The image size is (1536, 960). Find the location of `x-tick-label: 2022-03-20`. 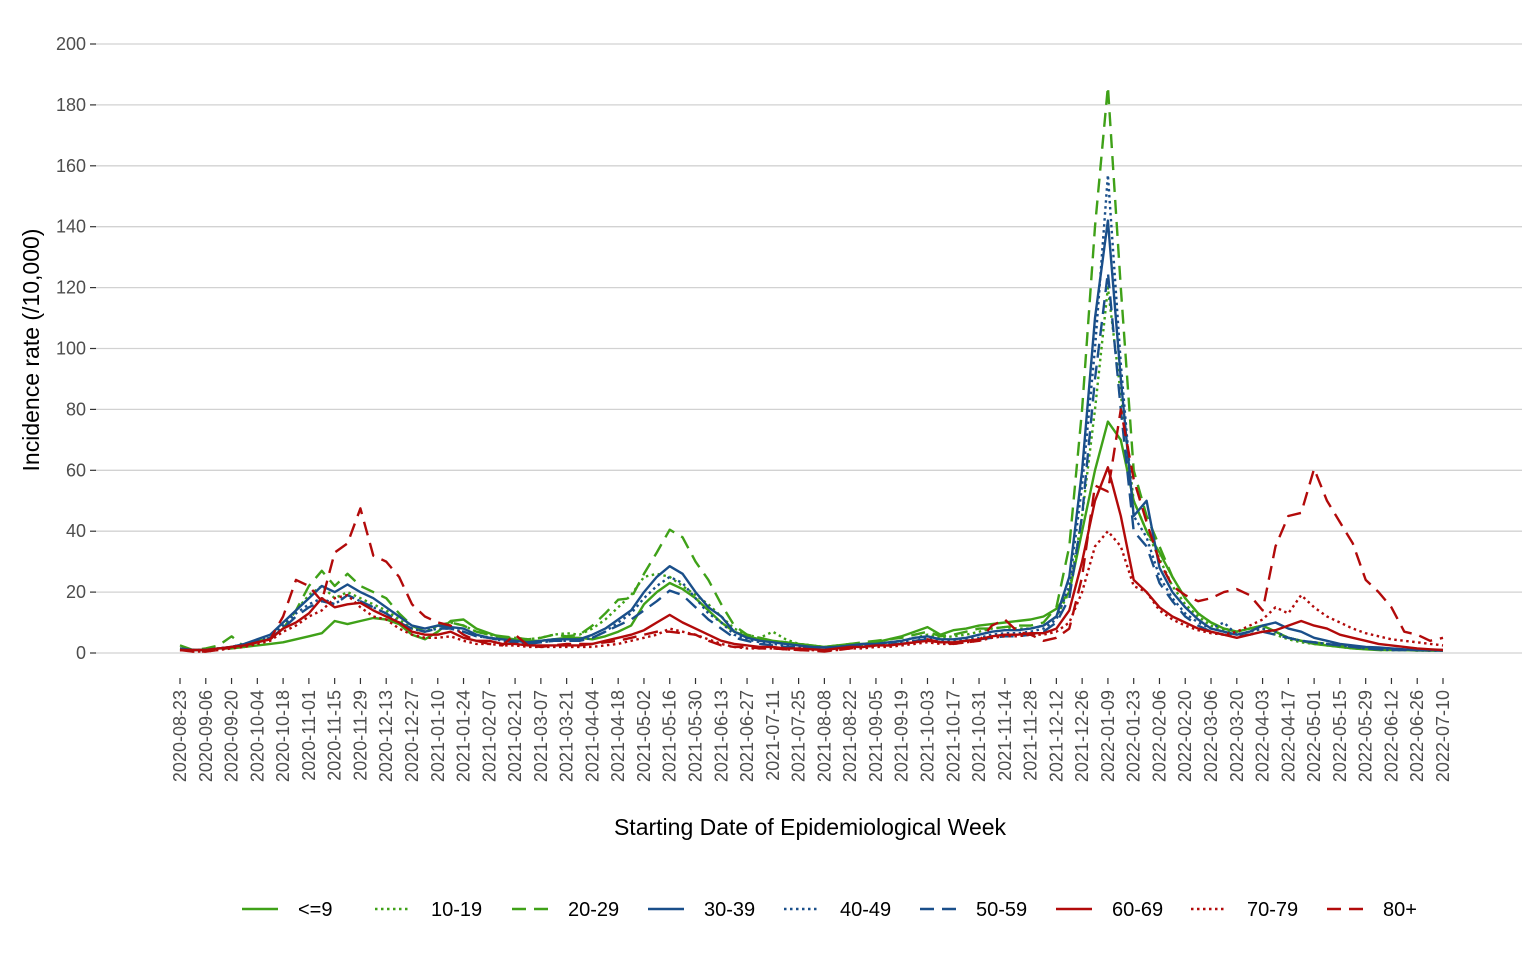

x-tick-label: 2022-03-20 is located at coordinates (1237, 736).